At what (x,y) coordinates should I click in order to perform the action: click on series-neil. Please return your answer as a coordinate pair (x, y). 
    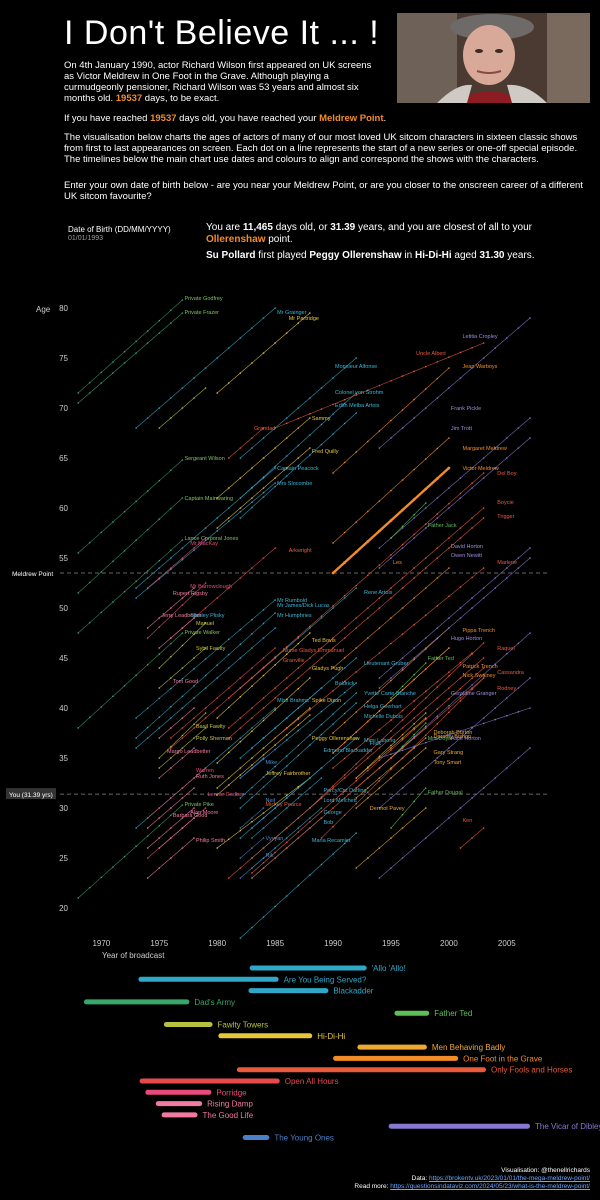
    Looking at the image, I should click on (252, 818).